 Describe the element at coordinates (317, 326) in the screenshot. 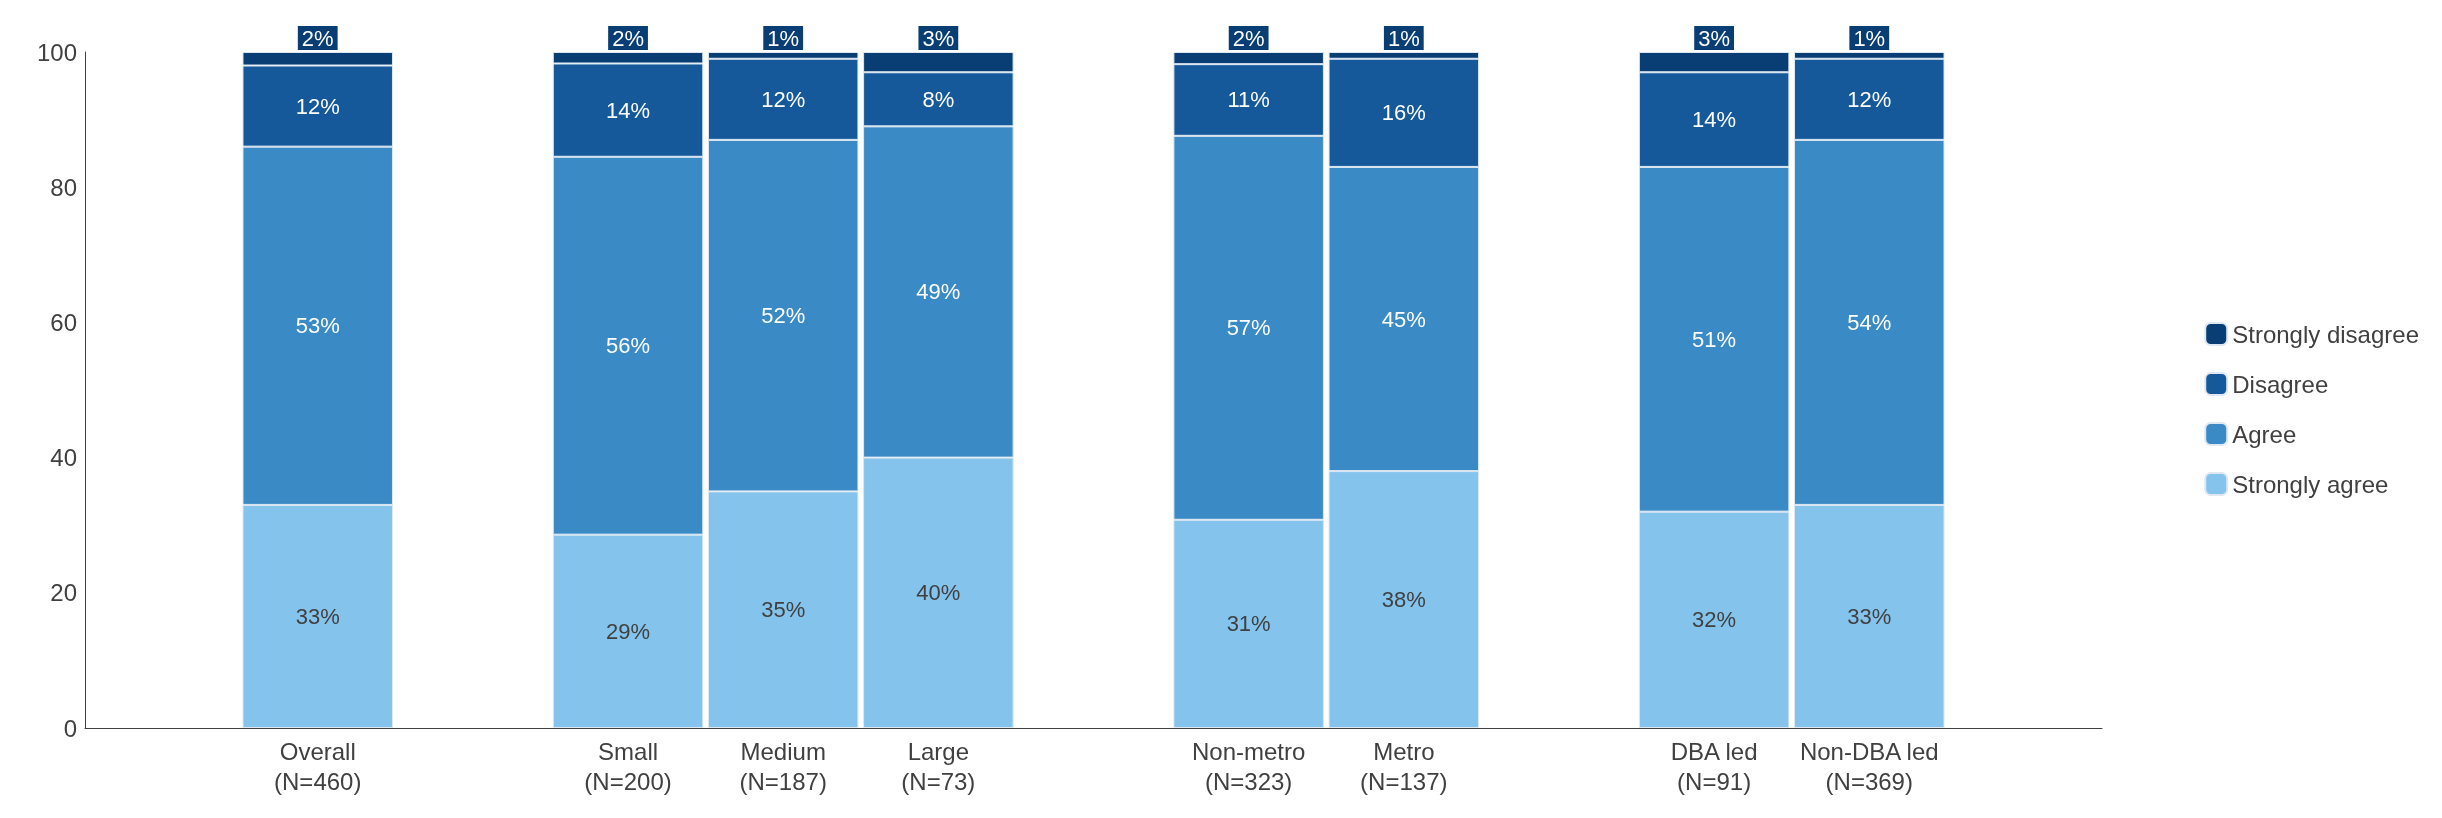

I see `data-label: 53%` at that location.